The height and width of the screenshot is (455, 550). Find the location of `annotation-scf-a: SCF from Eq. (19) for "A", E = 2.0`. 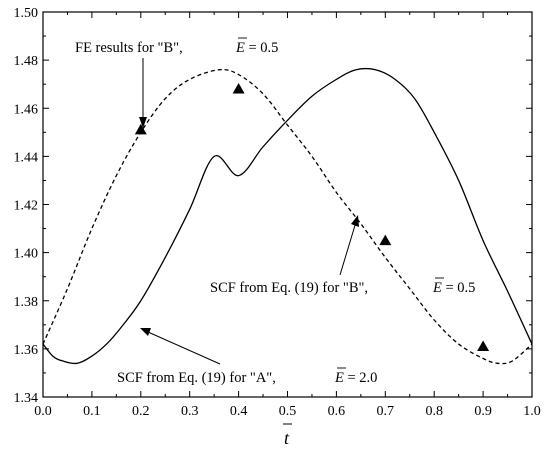

annotation-scf-a: SCF from Eq. (19) for "A", E = 2.0 is located at coordinates (247, 357).